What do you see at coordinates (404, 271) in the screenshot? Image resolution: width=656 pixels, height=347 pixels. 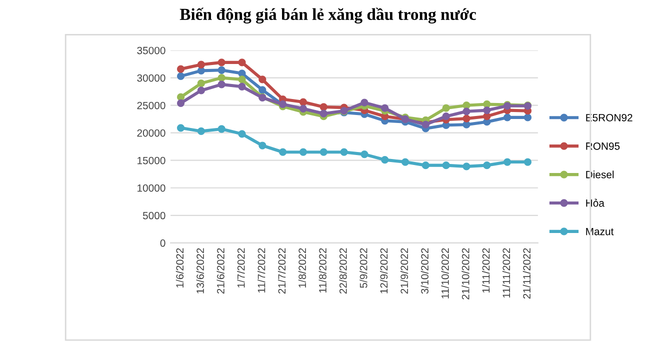 I see `x-tick-label: 21/9/2022` at bounding box center [404, 271].